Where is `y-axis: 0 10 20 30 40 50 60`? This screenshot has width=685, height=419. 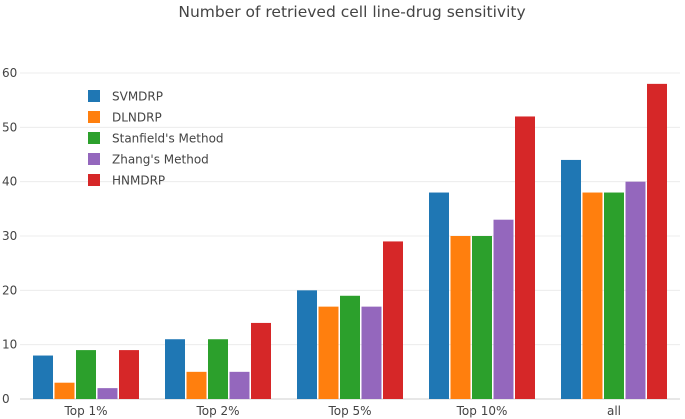
y-axis: 0 10 20 30 40 50 60 is located at coordinates (9, 236).